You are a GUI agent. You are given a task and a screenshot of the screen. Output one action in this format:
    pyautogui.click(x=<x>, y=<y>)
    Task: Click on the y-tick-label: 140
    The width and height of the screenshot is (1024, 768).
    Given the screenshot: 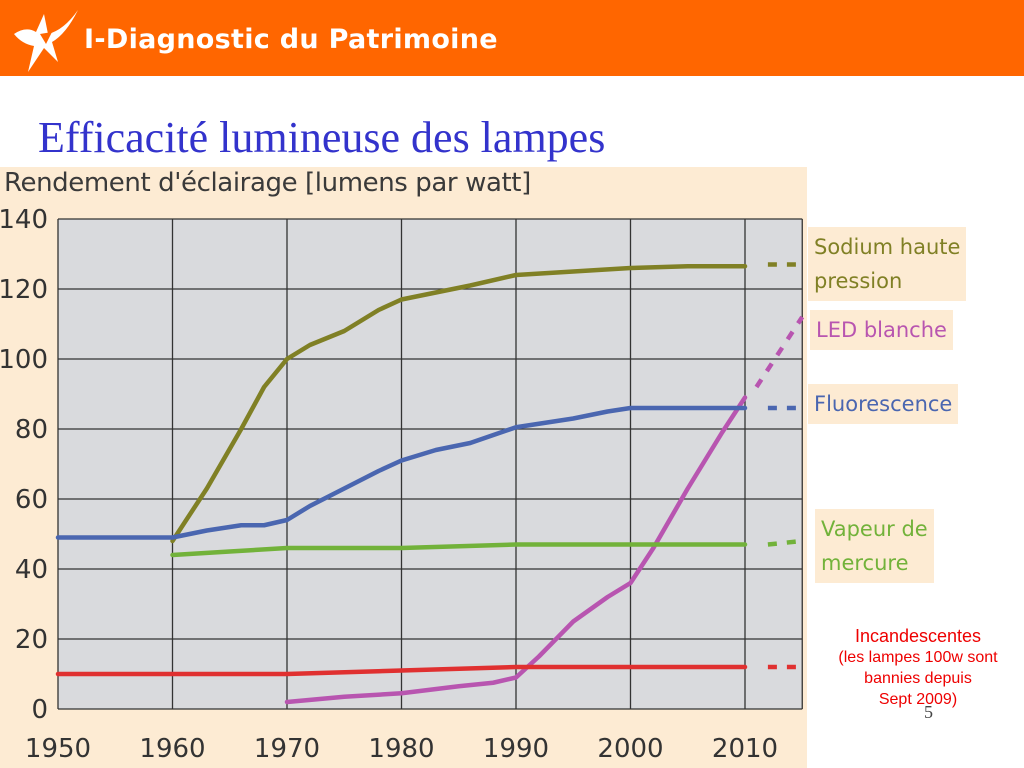 What is the action you would take?
    pyautogui.click(x=24, y=220)
    